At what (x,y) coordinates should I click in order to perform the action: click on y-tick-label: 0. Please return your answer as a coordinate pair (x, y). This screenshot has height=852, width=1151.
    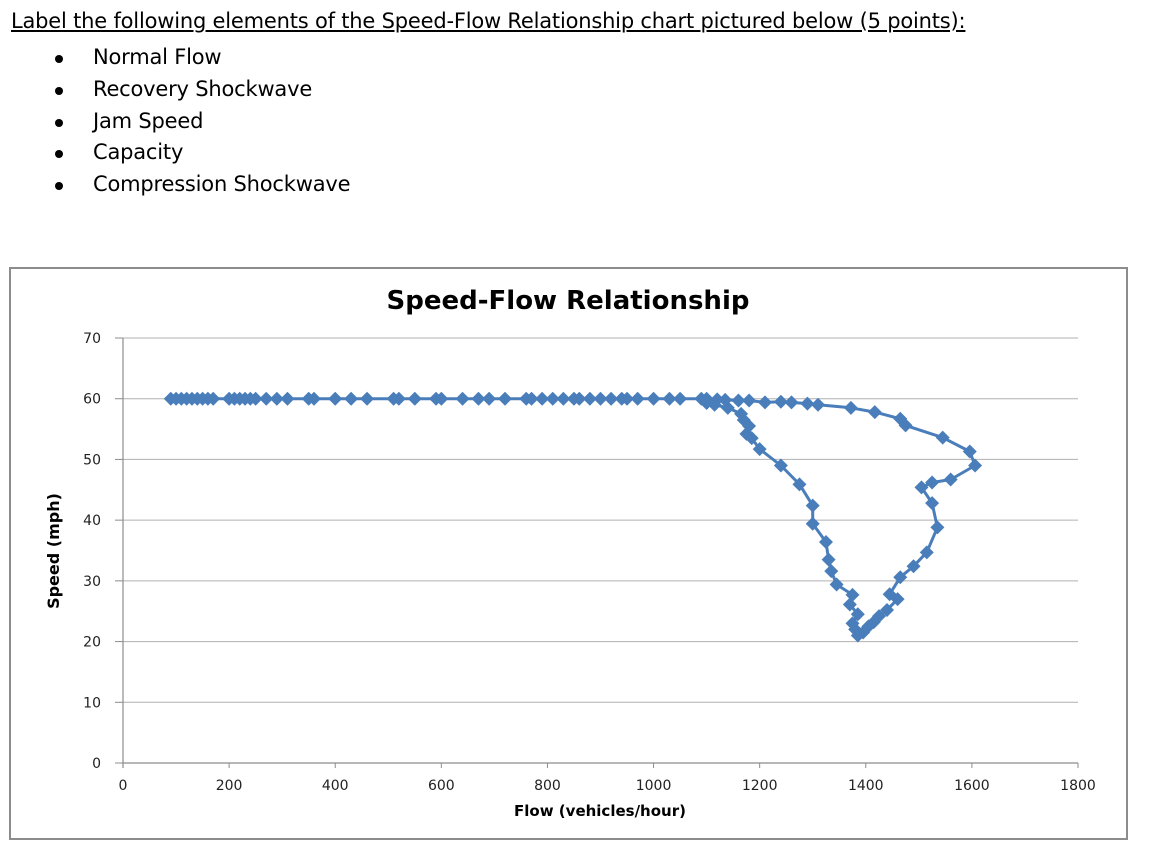
    Looking at the image, I should click on (96, 764).